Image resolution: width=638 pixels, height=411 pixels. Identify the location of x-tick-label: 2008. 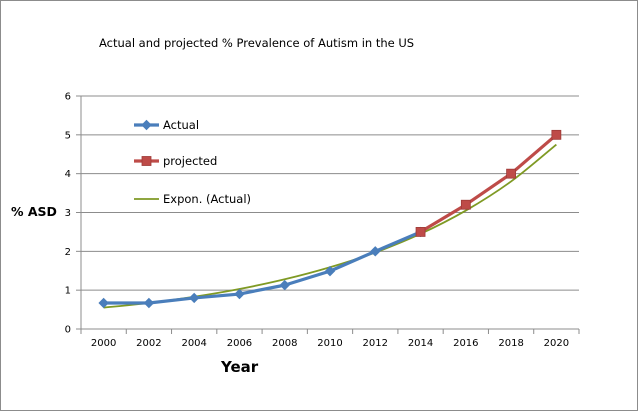
(284, 343).